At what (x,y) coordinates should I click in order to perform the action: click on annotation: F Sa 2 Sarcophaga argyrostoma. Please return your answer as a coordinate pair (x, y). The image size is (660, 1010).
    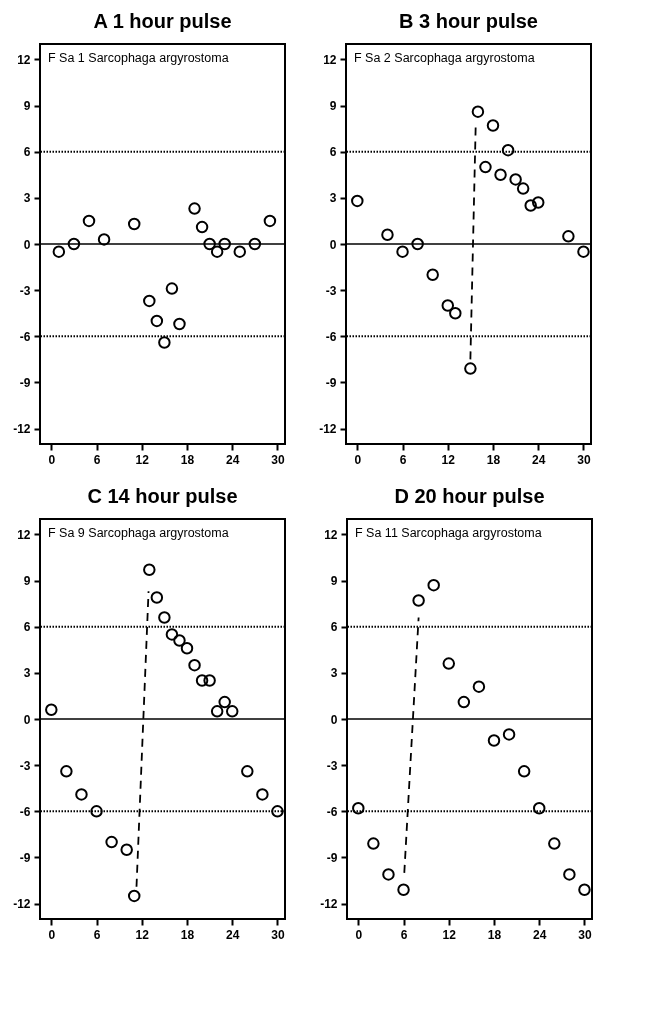
    Looking at the image, I should click on (444, 58).